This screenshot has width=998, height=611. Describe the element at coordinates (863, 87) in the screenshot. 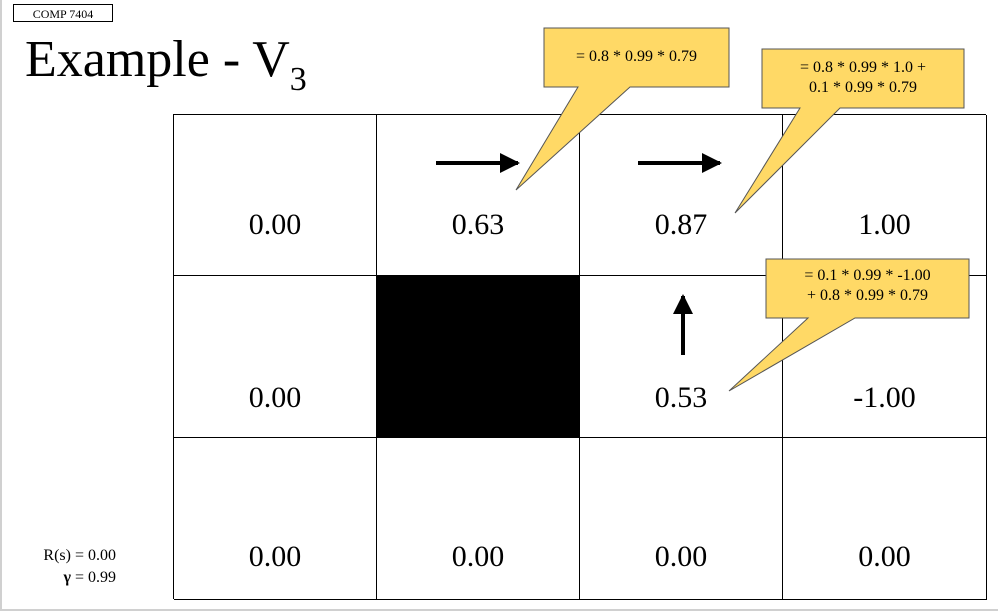

I see `callout-line: 0.1 * 0.99 * 0.79` at that location.